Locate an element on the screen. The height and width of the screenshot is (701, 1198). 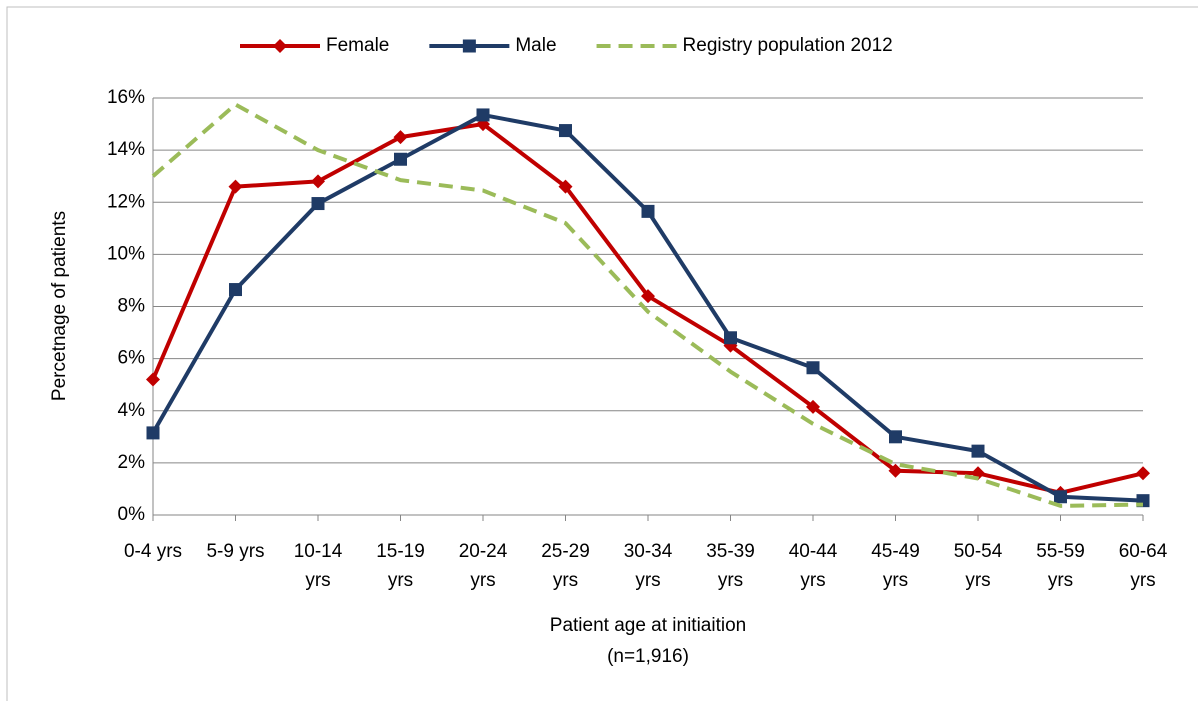
legend-label: Male is located at coordinates (535, 45).